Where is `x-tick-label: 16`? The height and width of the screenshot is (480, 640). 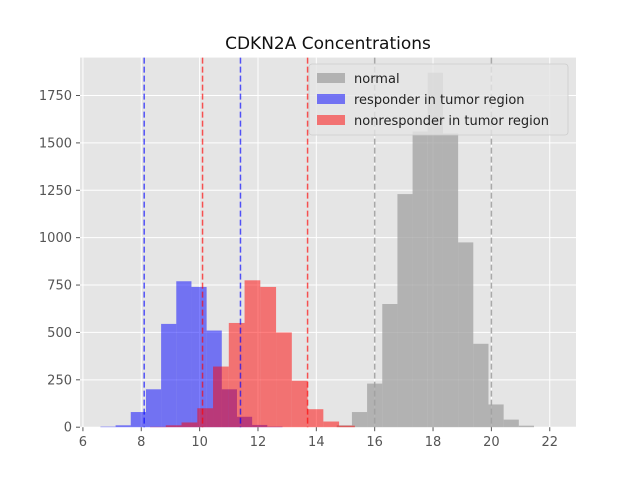 x-tick-label: 16 is located at coordinates (374, 442).